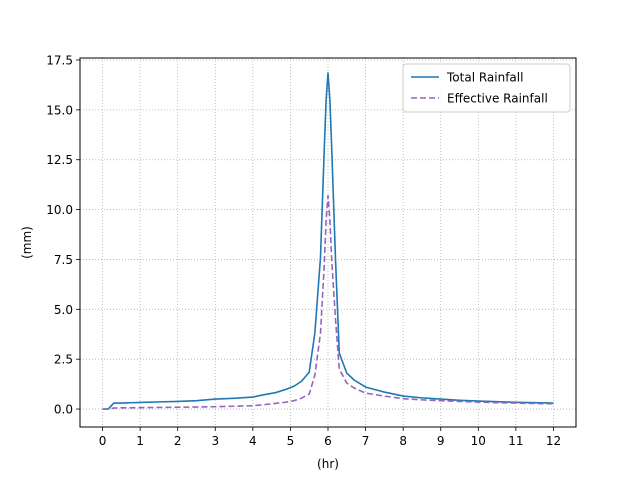  Describe the element at coordinates (140, 441) in the screenshot. I see `x-tick-label: 1` at that location.